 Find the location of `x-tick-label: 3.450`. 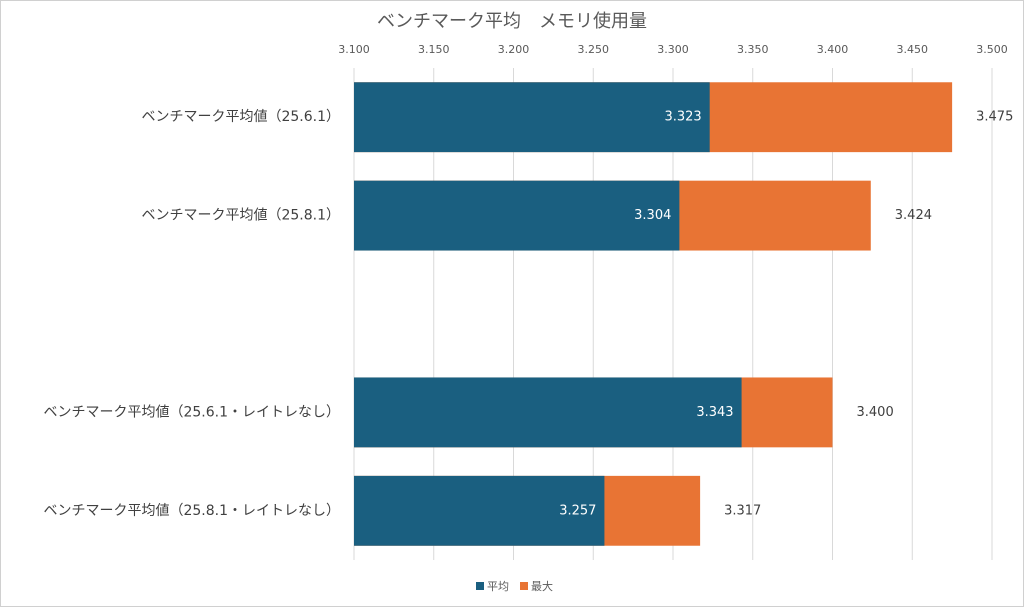

x-tick-label: 3.450 is located at coordinates (913, 49).